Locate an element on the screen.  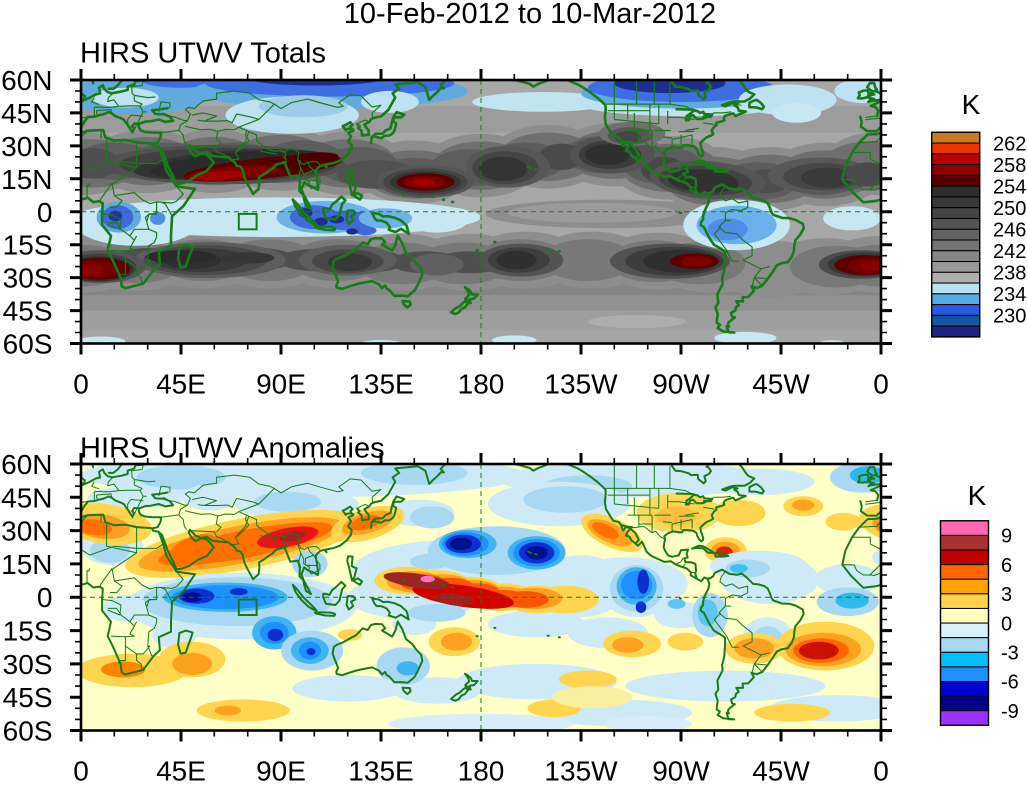
svg-text: -3 is located at coordinates (1010, 654).